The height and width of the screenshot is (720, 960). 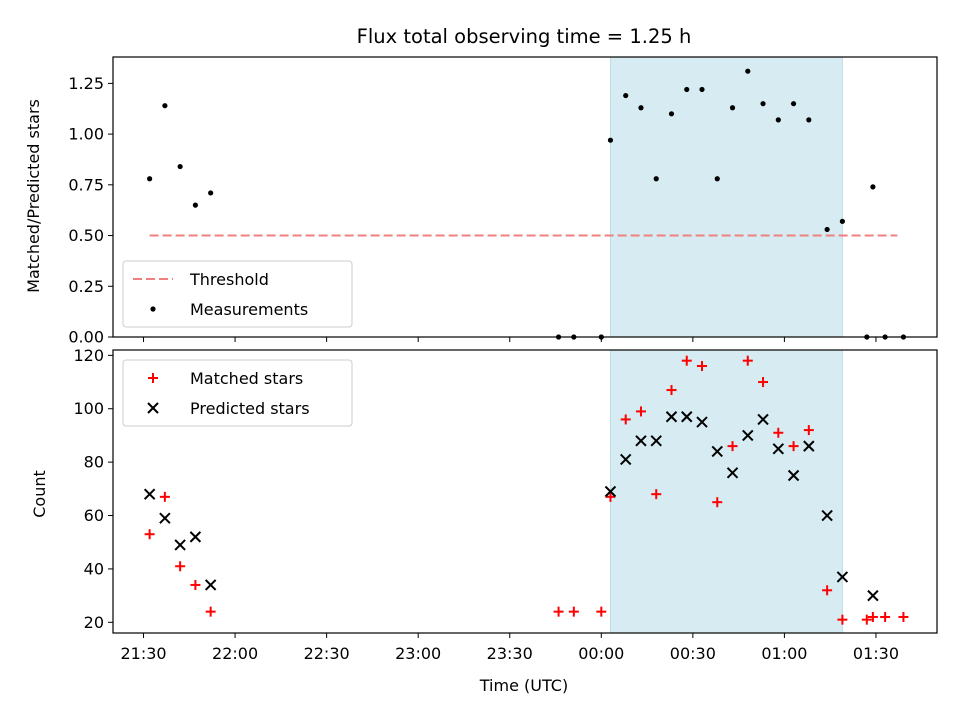 What do you see at coordinates (86, 337) in the screenshot?
I see `top-ytick-label-0: 0.00` at bounding box center [86, 337].